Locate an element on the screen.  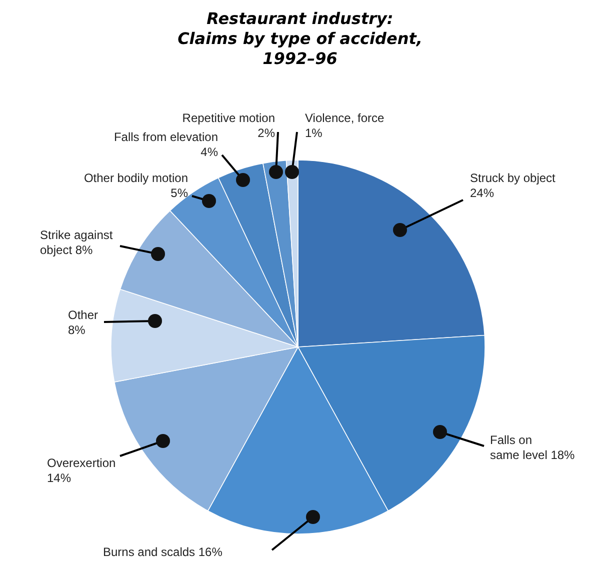
data-label: 14% is located at coordinates (59, 478).